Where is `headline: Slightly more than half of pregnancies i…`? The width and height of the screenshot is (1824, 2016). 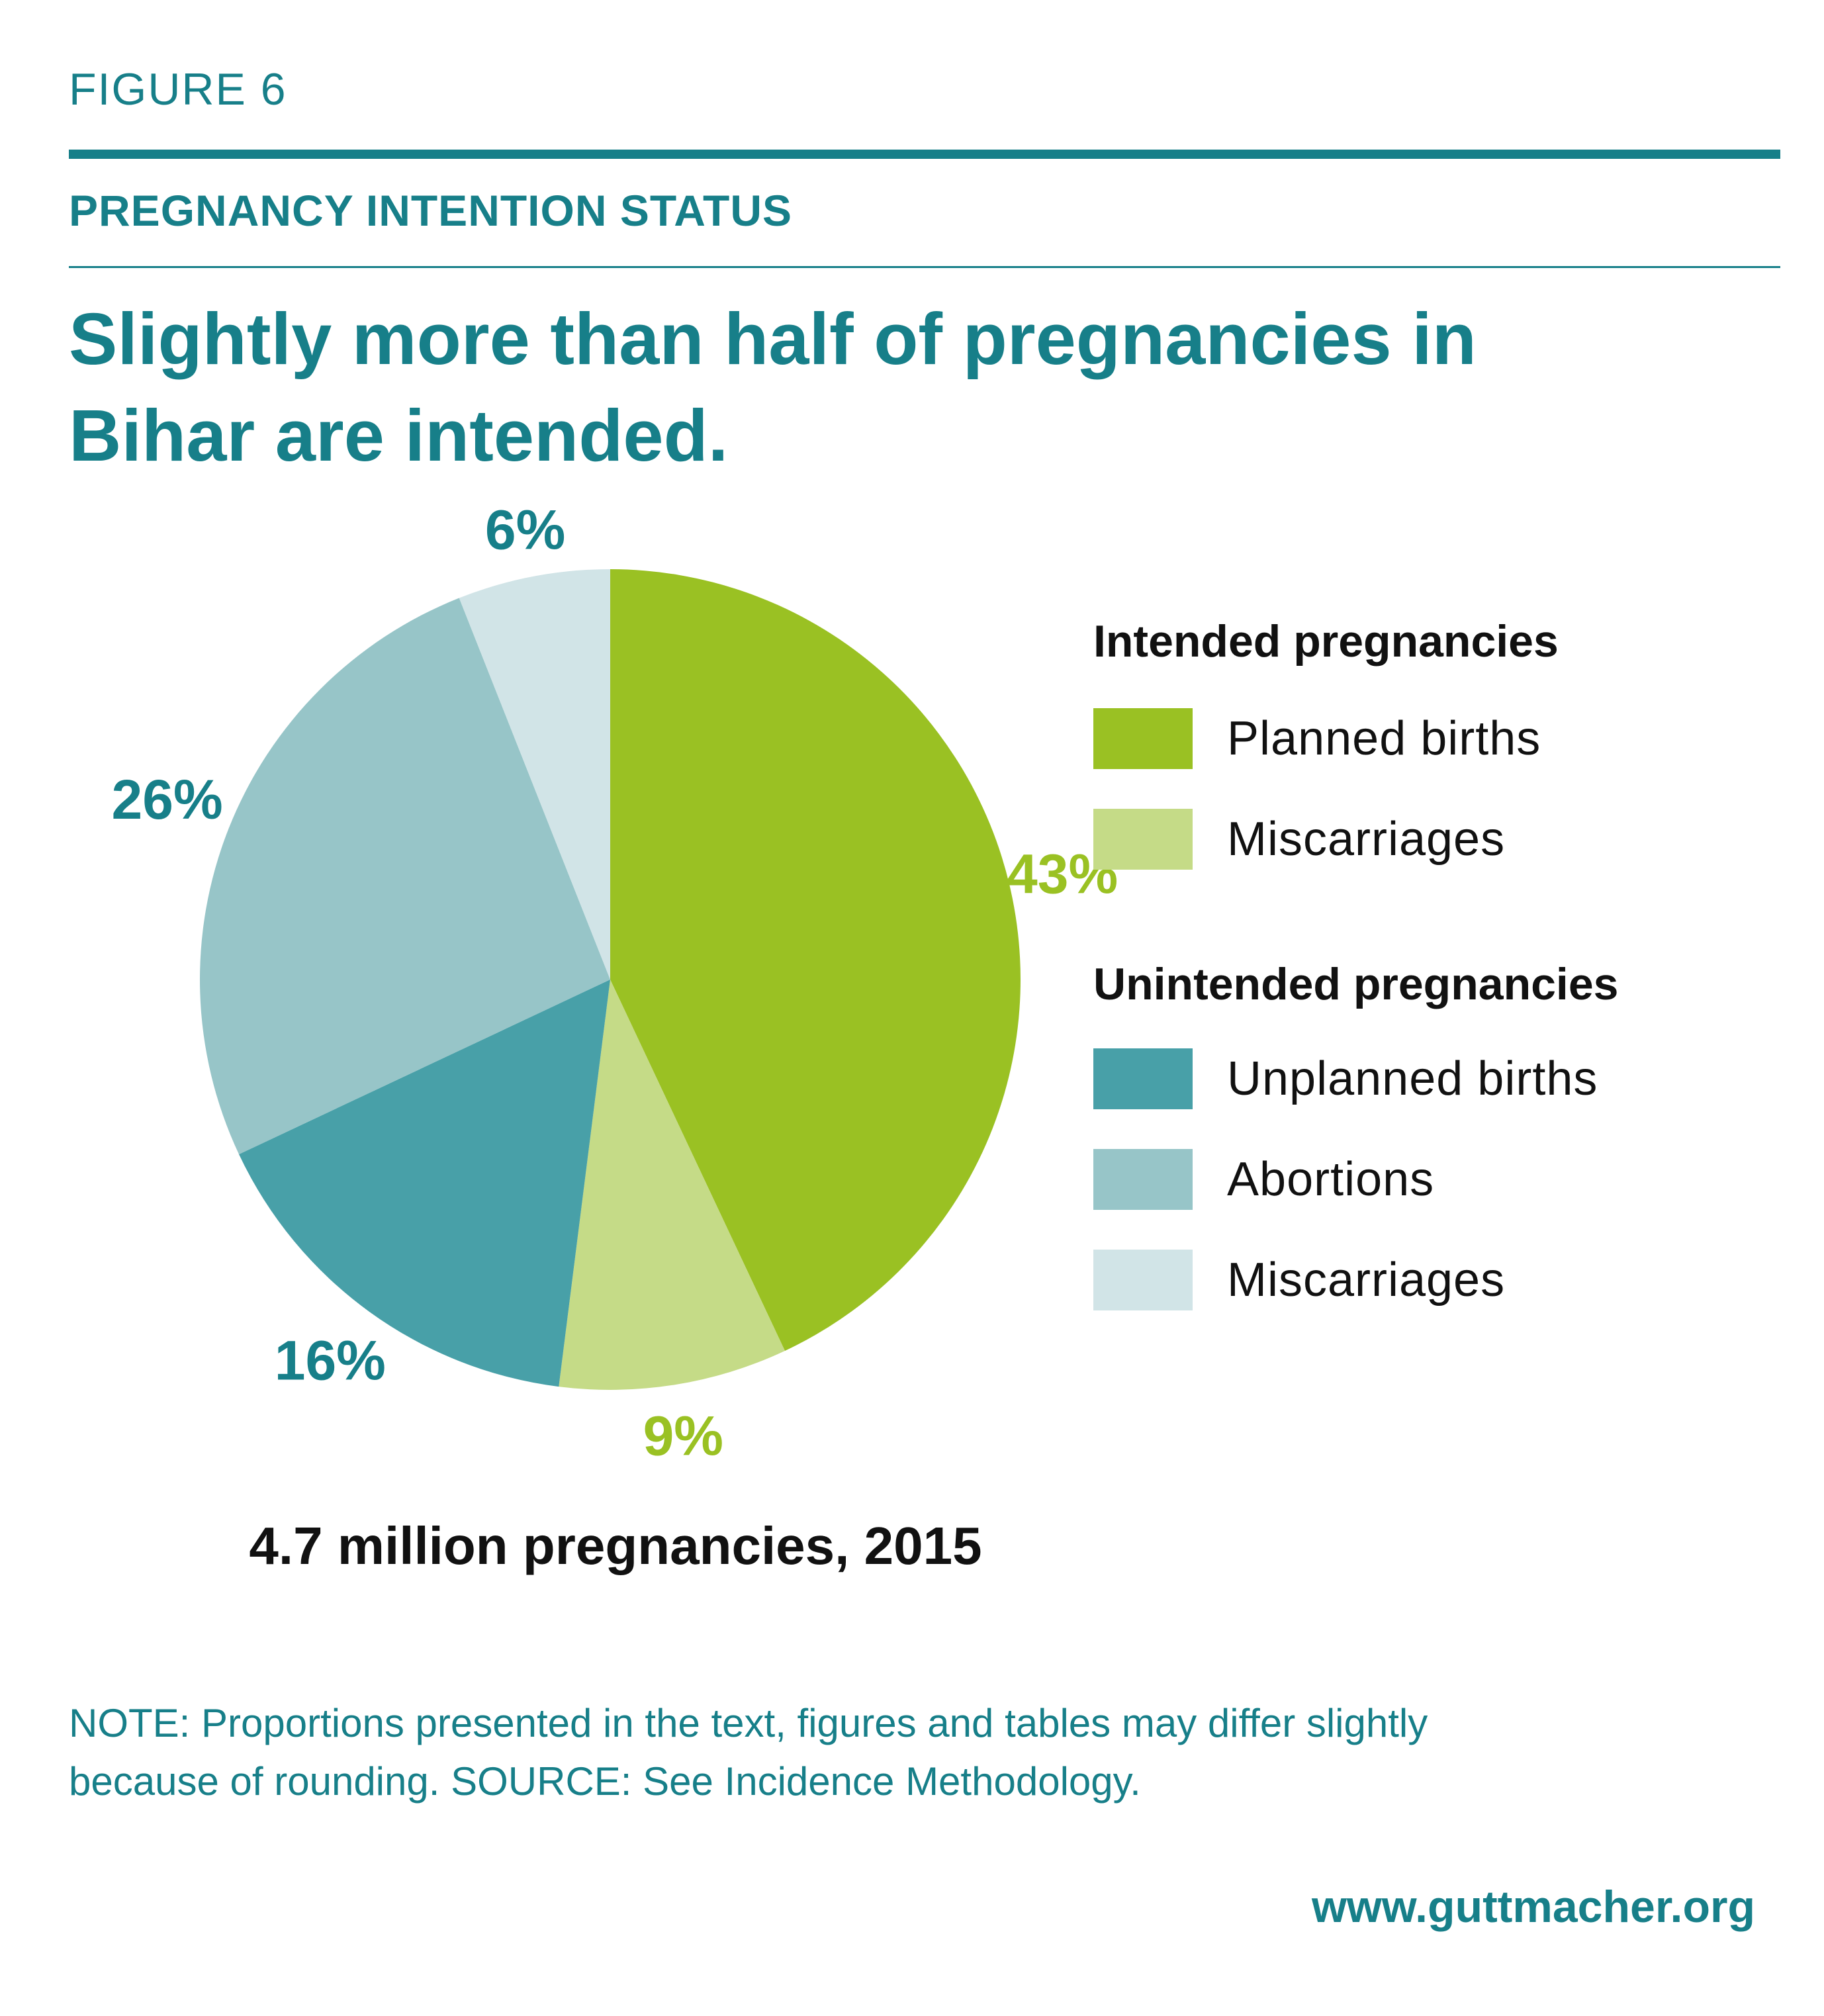
headline: Slightly more than half of pregnancies i… is located at coordinates (916, 387).